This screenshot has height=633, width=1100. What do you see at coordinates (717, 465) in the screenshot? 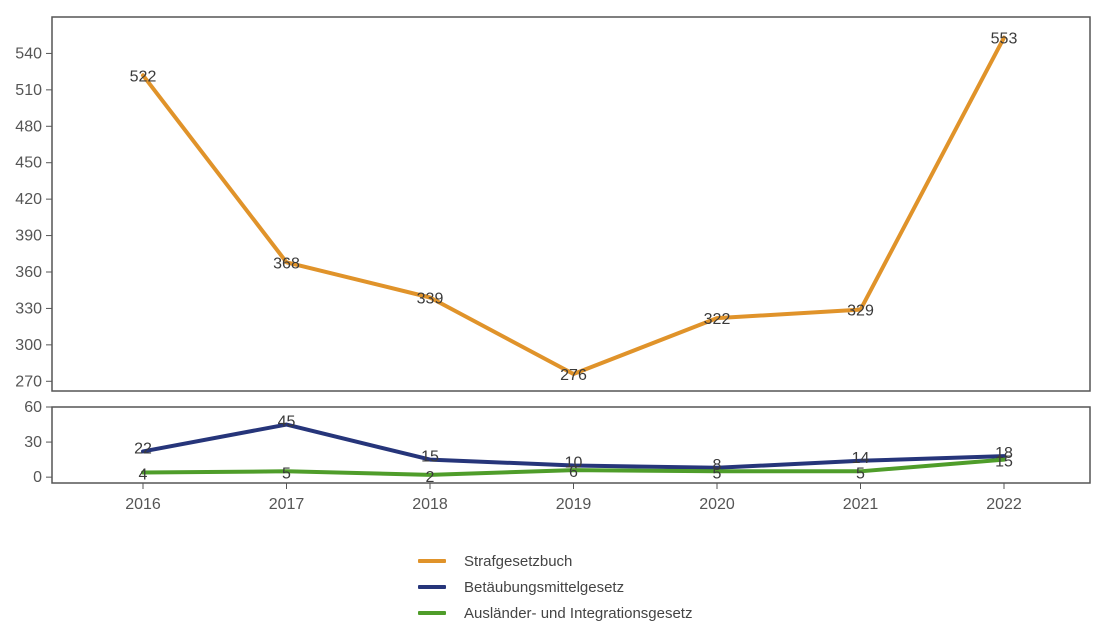
I see `data-label: 8` at bounding box center [717, 465].